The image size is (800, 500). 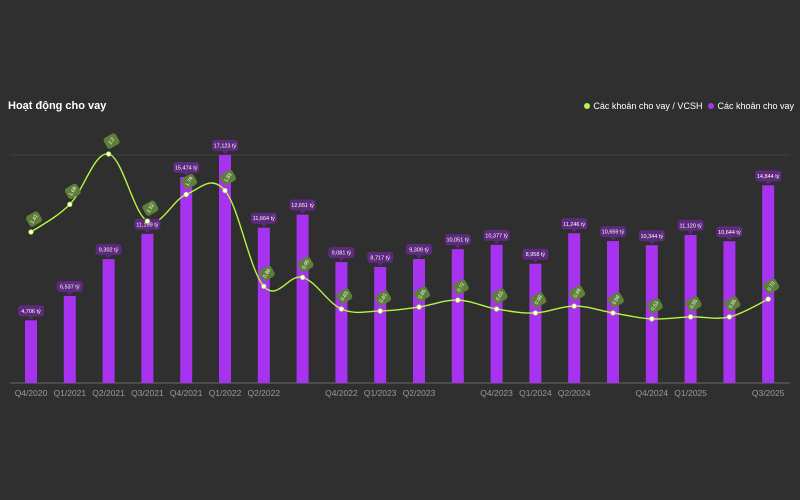 I want to click on ratio-label-Q1/2021: 1.69, so click(x=72, y=191).